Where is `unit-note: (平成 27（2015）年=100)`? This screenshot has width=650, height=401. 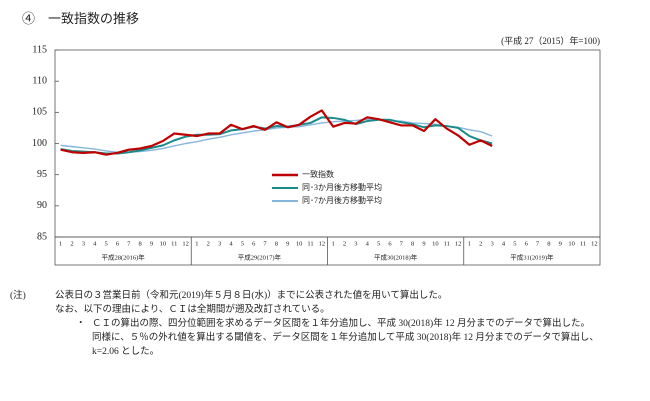
unit-note: (平成 27（2015）年=100) is located at coordinates (550, 40).